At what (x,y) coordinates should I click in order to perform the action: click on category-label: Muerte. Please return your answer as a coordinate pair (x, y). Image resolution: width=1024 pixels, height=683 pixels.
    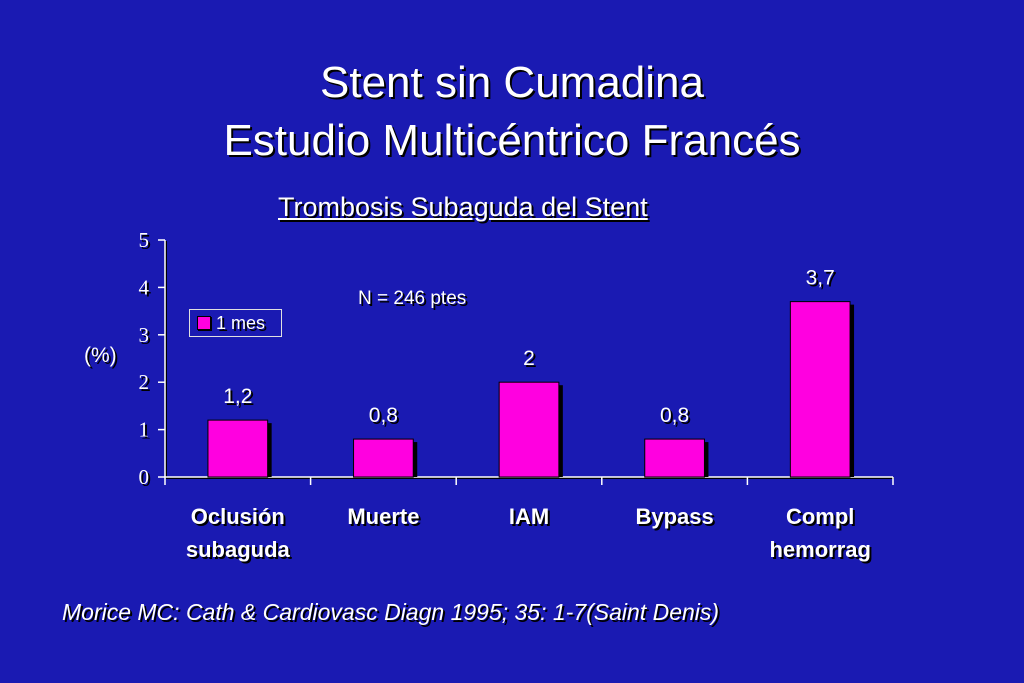
    Looking at the image, I should click on (383, 516).